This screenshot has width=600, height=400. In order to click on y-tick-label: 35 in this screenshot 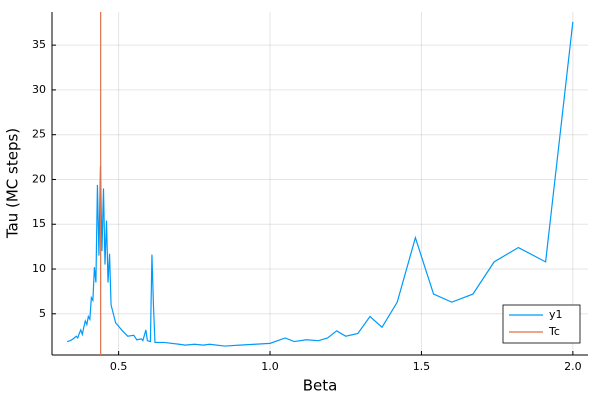, I will do `click(39, 44)`.